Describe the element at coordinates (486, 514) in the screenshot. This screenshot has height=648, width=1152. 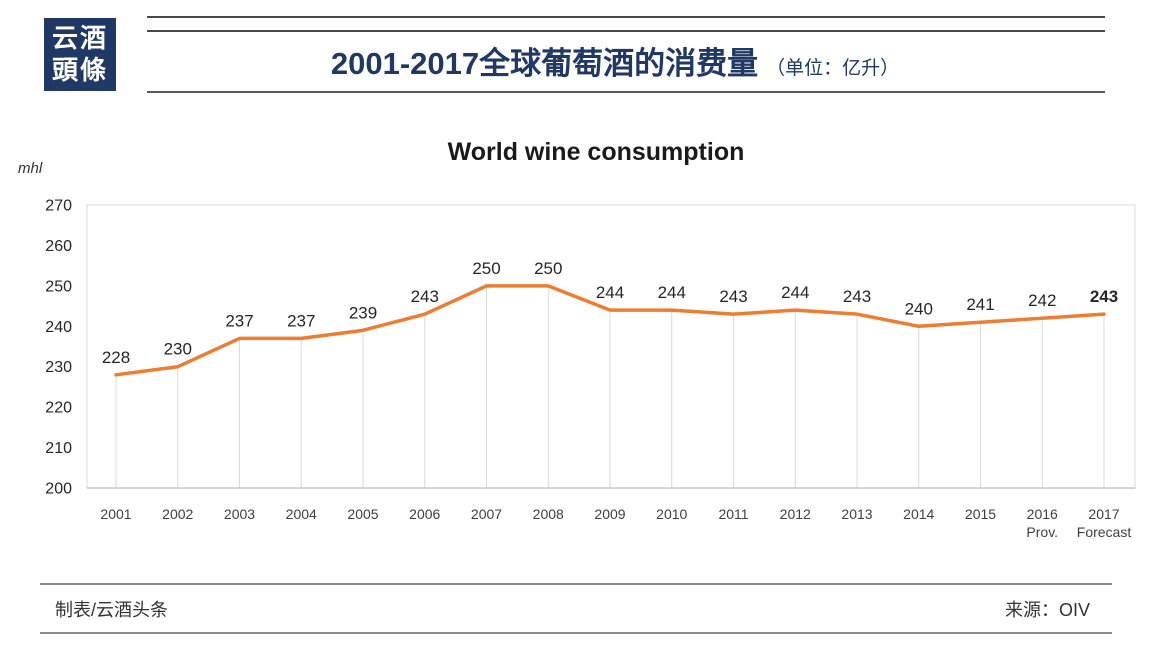
I see `x-tick-label: 2007` at that location.